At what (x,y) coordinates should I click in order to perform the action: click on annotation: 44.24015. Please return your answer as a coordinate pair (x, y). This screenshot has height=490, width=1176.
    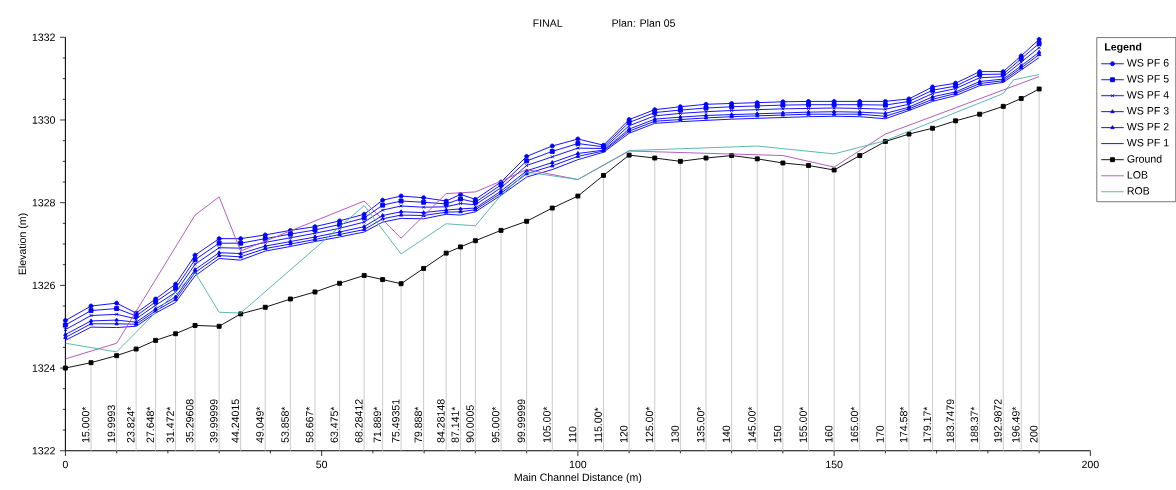
    Looking at the image, I should click on (235, 421).